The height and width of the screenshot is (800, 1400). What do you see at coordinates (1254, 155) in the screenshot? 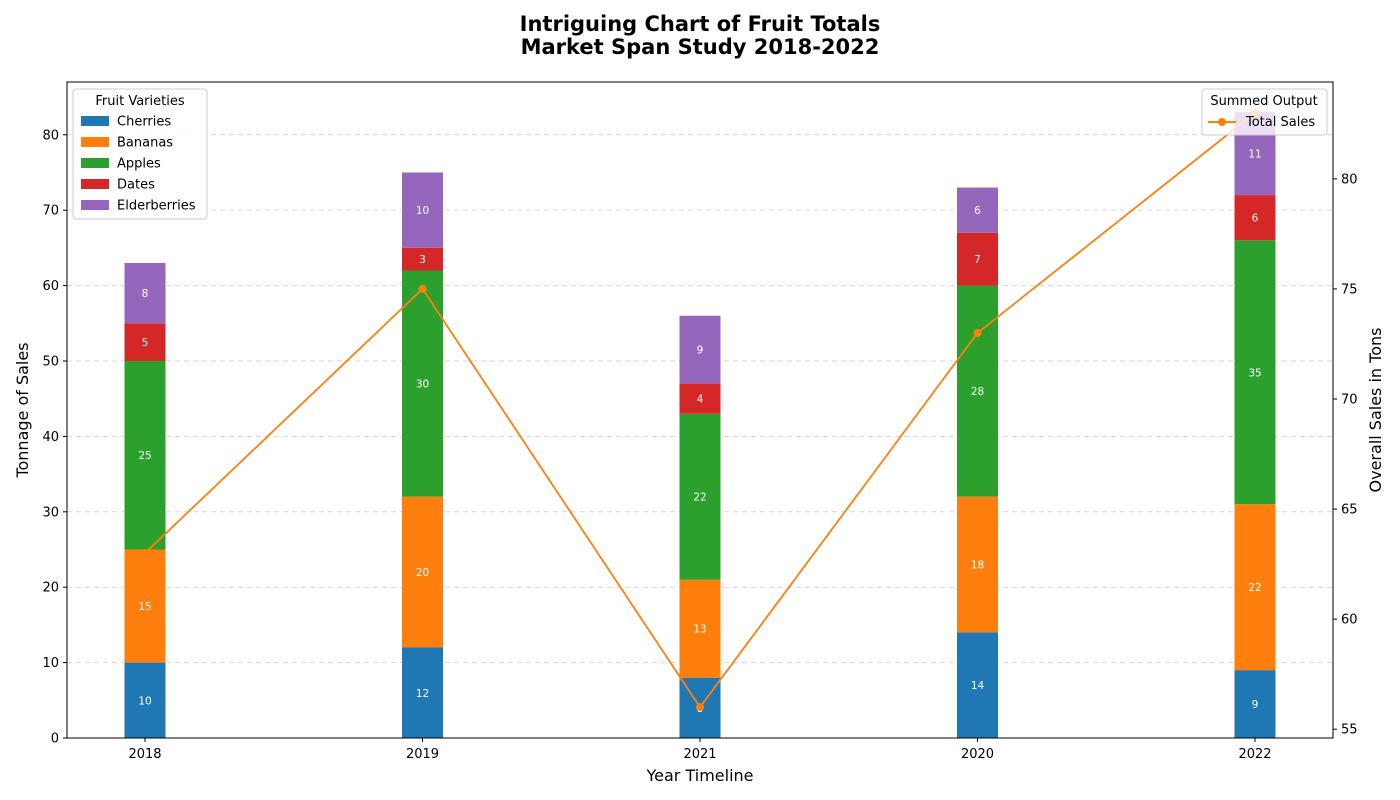
I see `data-label-elderberries: 11` at bounding box center [1254, 155].